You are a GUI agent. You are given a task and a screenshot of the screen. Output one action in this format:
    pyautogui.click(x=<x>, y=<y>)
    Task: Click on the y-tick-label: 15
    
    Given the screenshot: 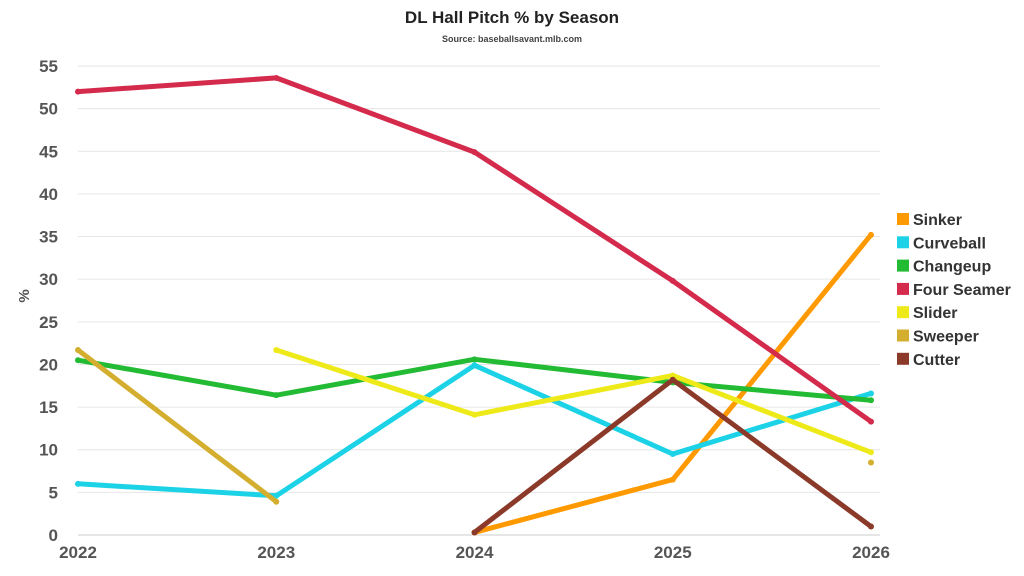 What is the action you would take?
    pyautogui.click(x=48, y=407)
    